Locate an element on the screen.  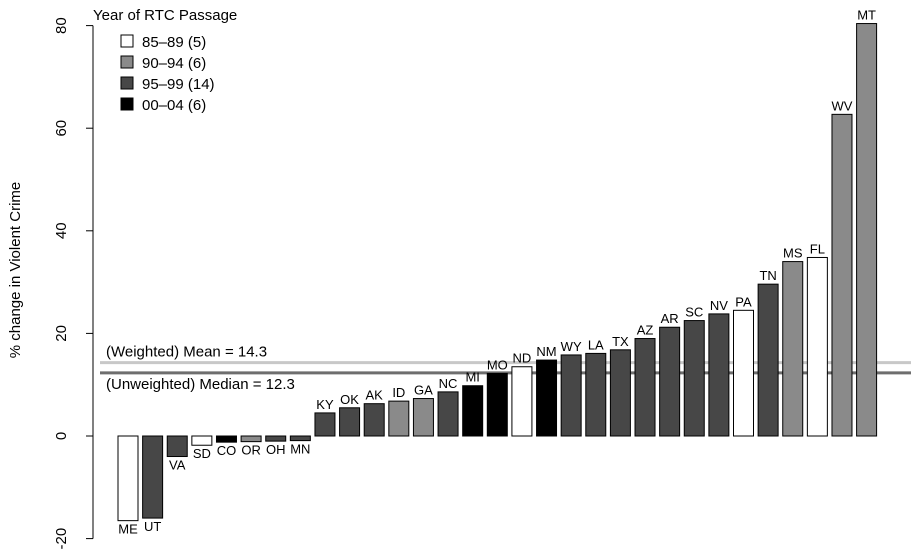
y-axis-label: % change in Violent Crime is located at coordinates (15, 270).